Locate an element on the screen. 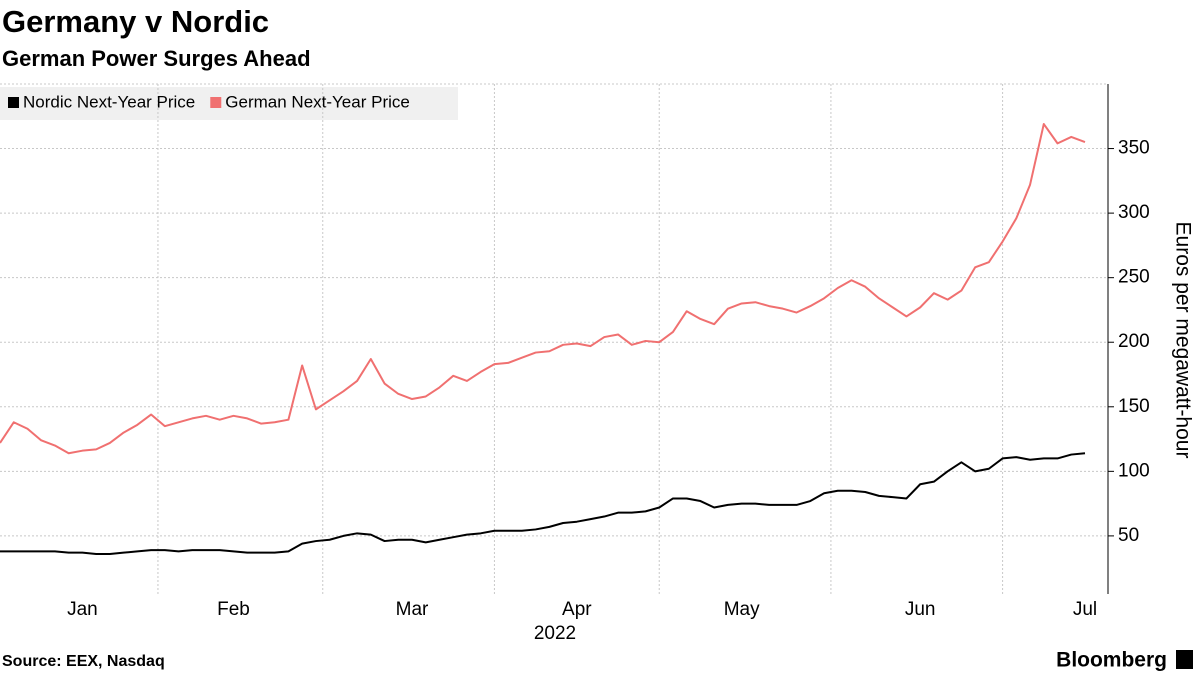 This screenshot has width=1200, height=675. brand-icon is located at coordinates (1184, 659).